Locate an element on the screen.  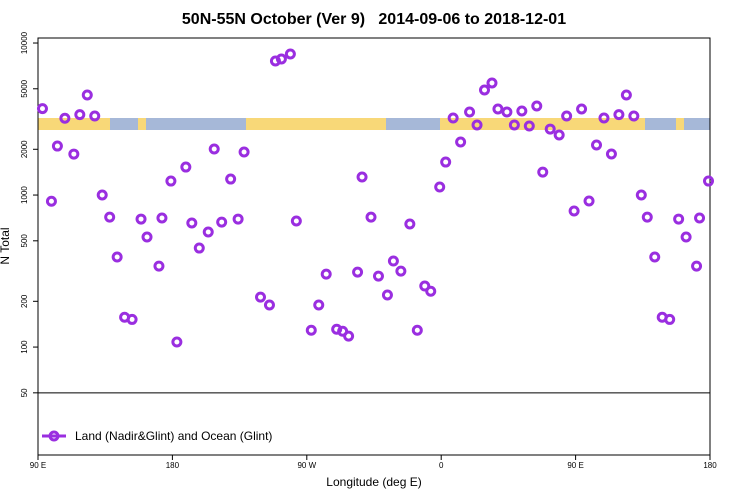
y-tick-label: 5000 is located at coordinates (24, 88).